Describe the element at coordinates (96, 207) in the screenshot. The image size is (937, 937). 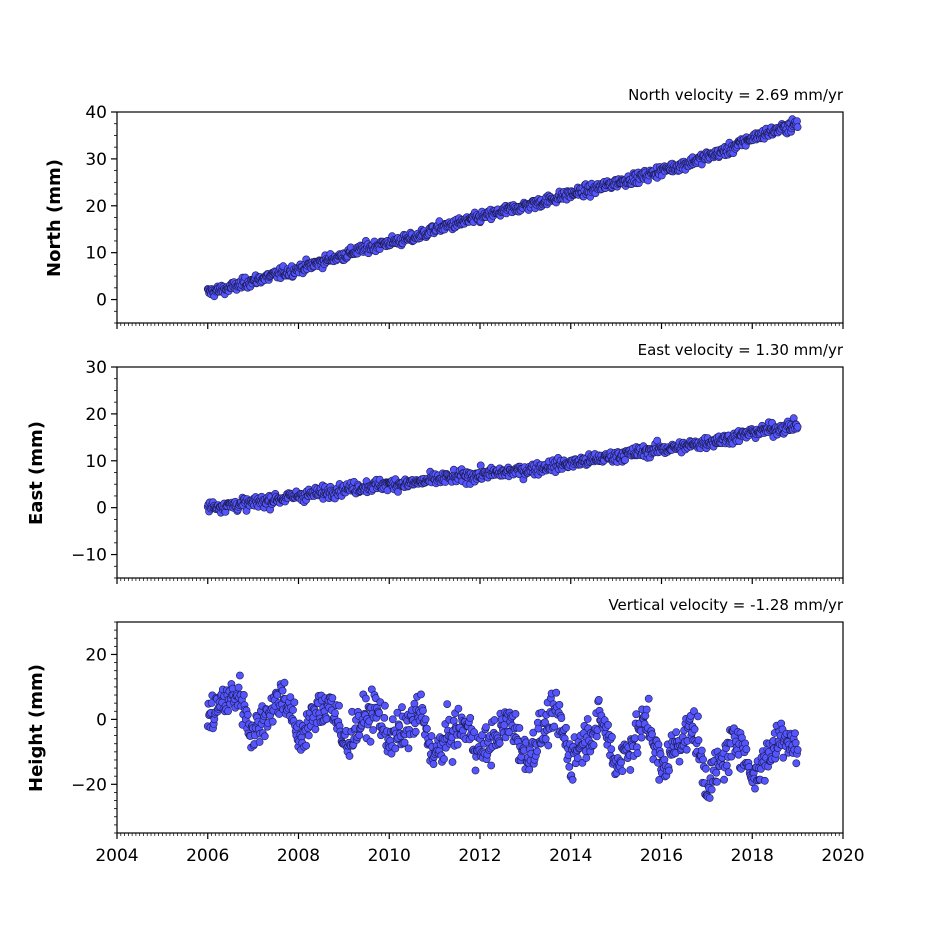
I see `north-ytick-label: 20` at that location.